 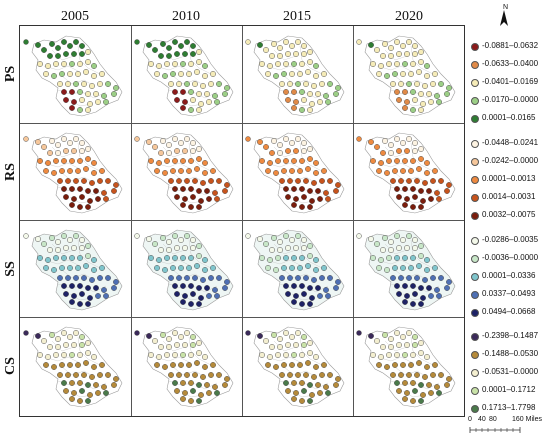 What do you see at coordinates (297, 365) in the screenshot?
I see `map-cell-cs-2015` at bounding box center [297, 365].